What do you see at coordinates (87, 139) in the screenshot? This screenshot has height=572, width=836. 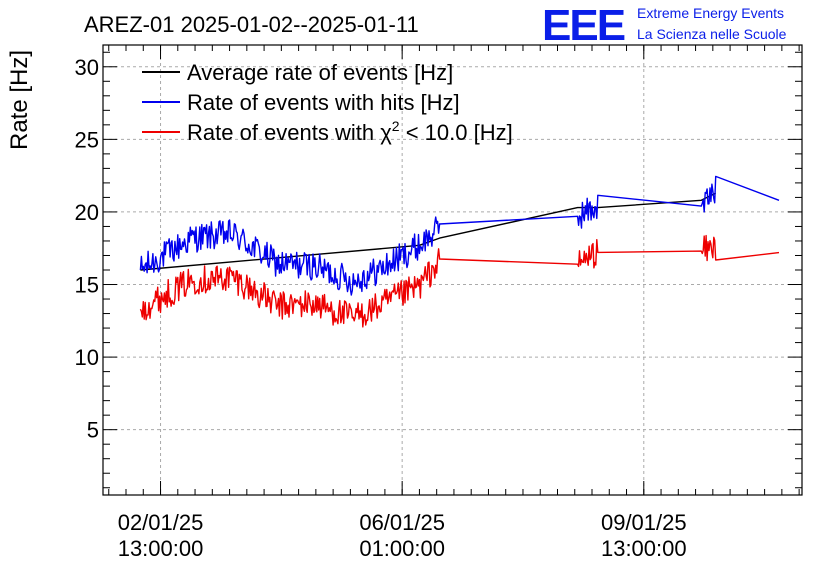 I see `y-tick-label: 25` at bounding box center [87, 139].